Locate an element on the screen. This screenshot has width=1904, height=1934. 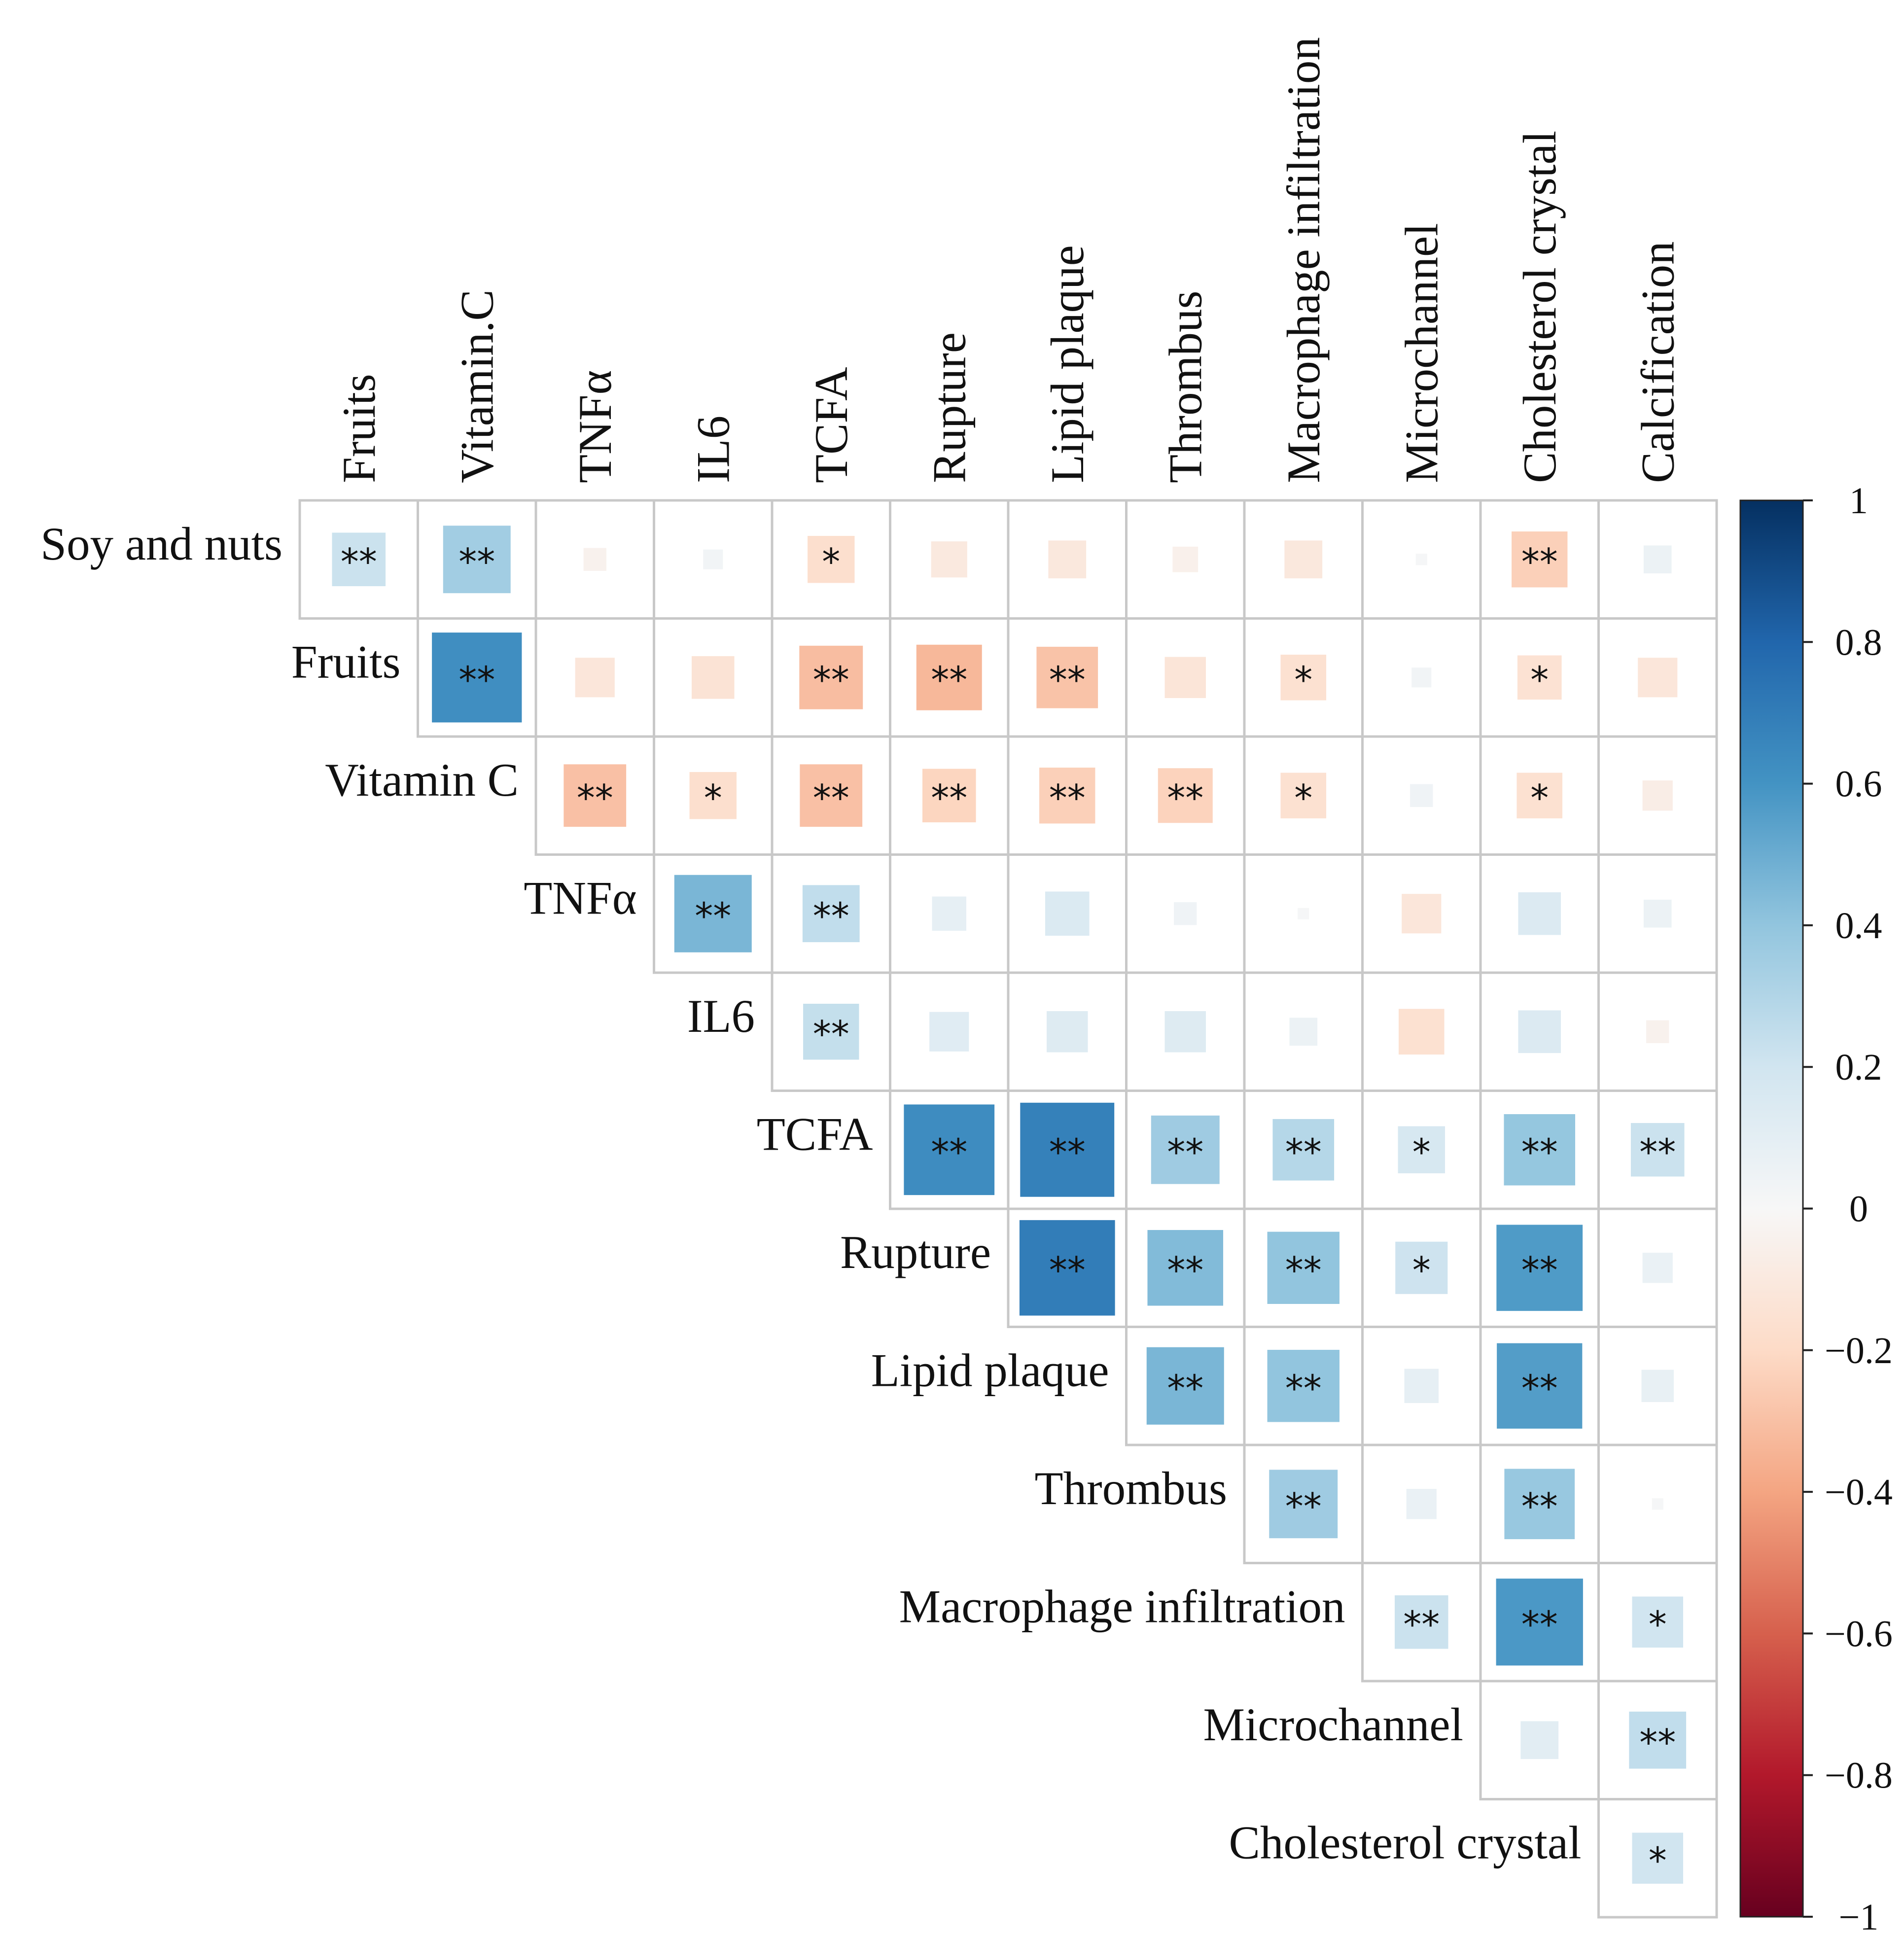
significance-8-8: ** is located at coordinates (1303, 1506).